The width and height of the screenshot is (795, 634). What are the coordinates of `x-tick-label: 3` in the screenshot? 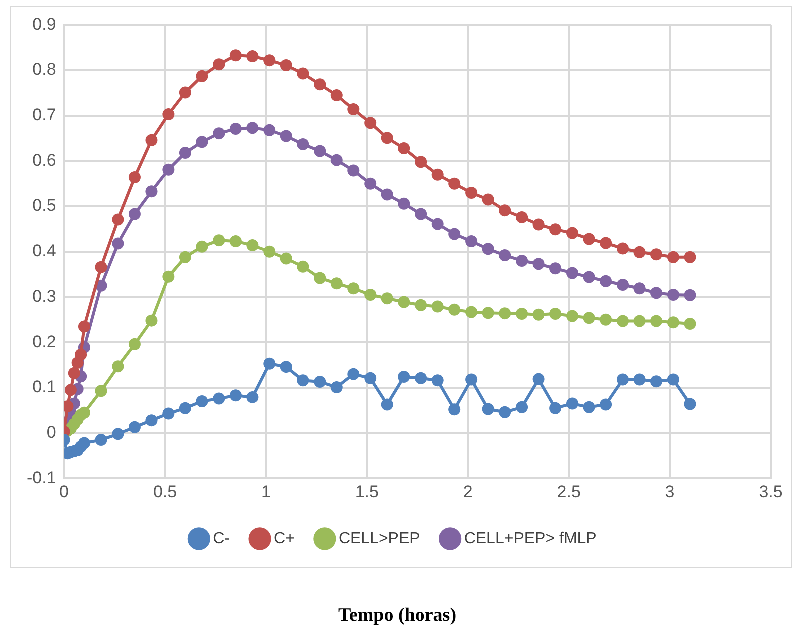 It's located at (670, 492).